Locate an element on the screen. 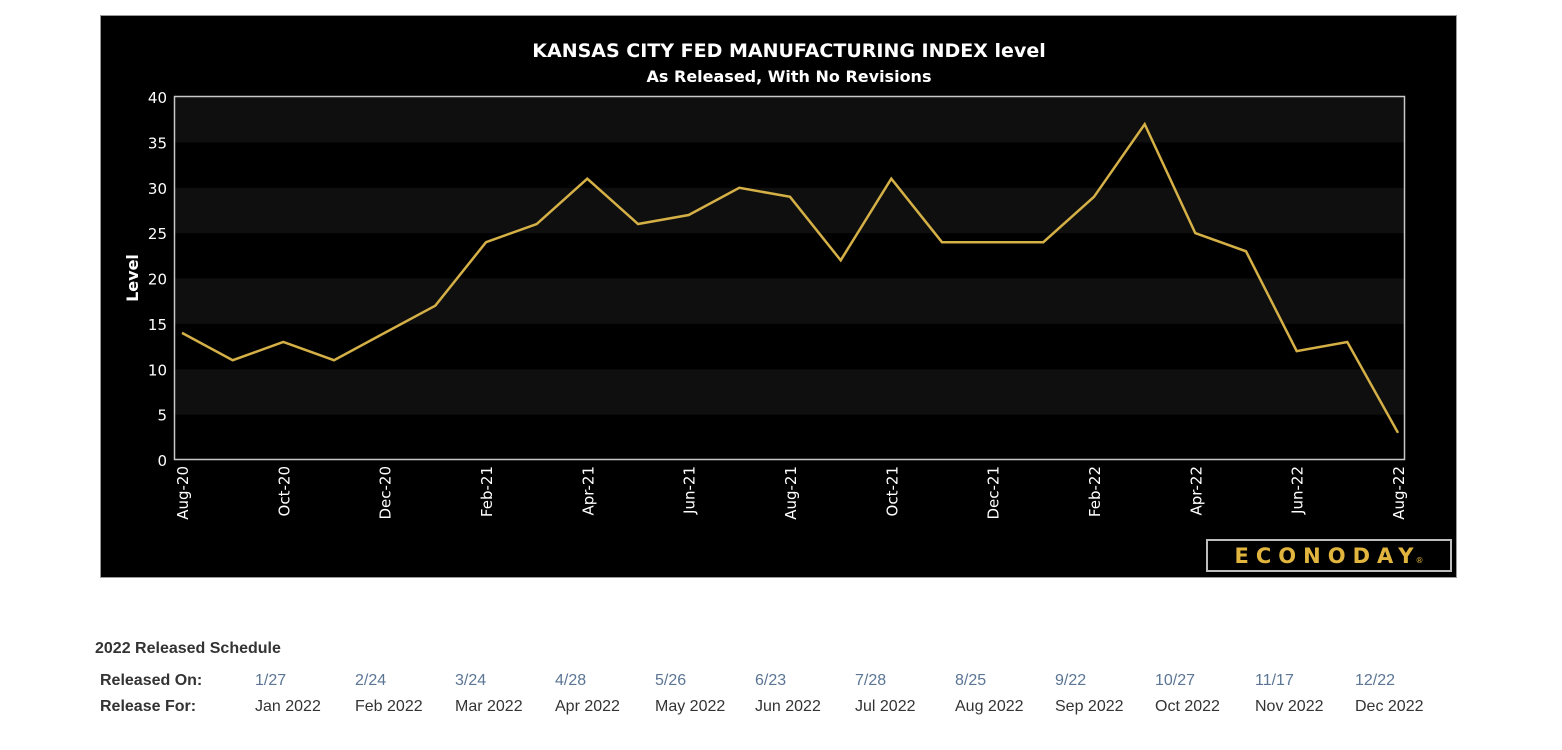  schedule-month-cell: Jul 2022 is located at coordinates (885, 706).